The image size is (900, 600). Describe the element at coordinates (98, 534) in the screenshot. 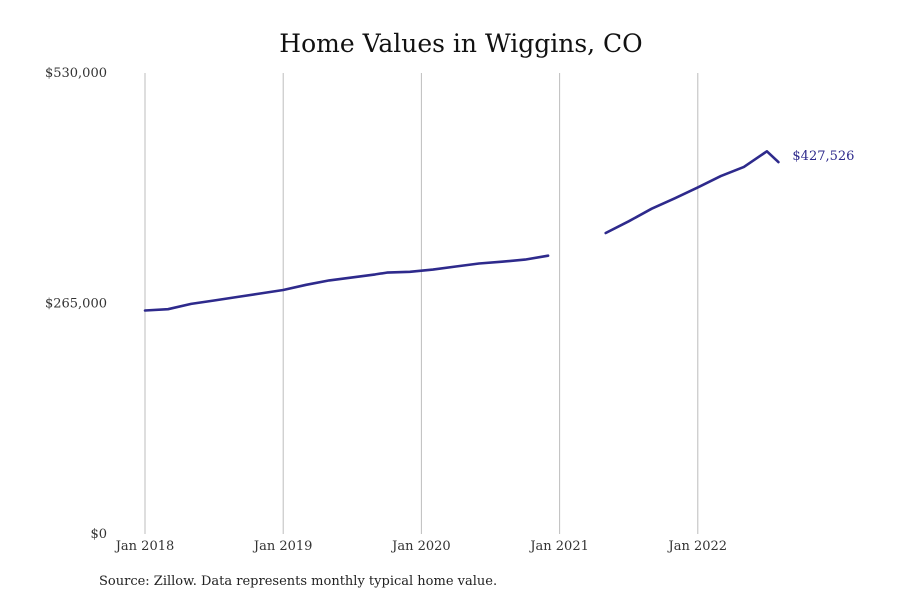

I see `y-tick-label: $0` at that location.